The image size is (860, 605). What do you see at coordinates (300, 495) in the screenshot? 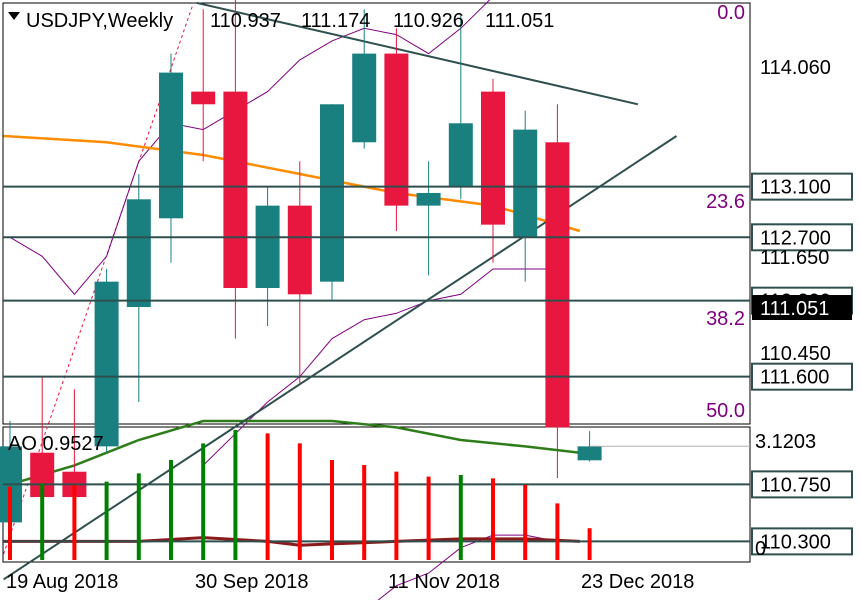
I see `ao-histogram` at bounding box center [300, 495].